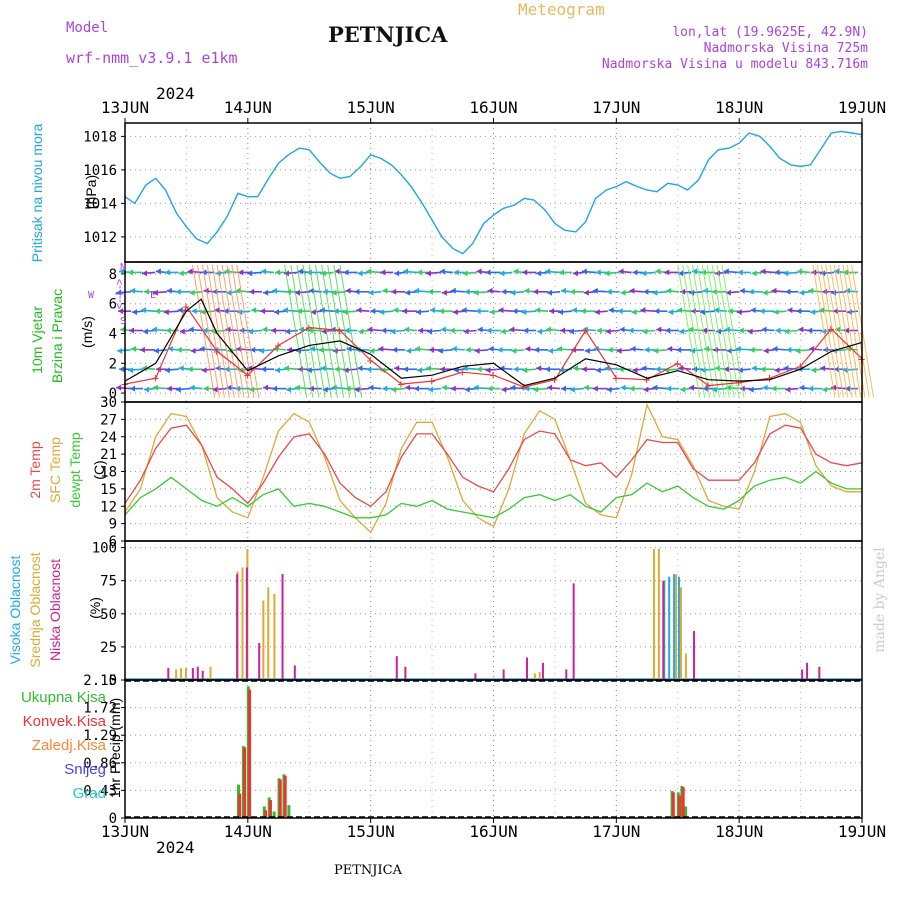  Describe the element at coordinates (115, 748) in the screenshot. I see `precip-label: 1hr Precip (mm)` at that location.